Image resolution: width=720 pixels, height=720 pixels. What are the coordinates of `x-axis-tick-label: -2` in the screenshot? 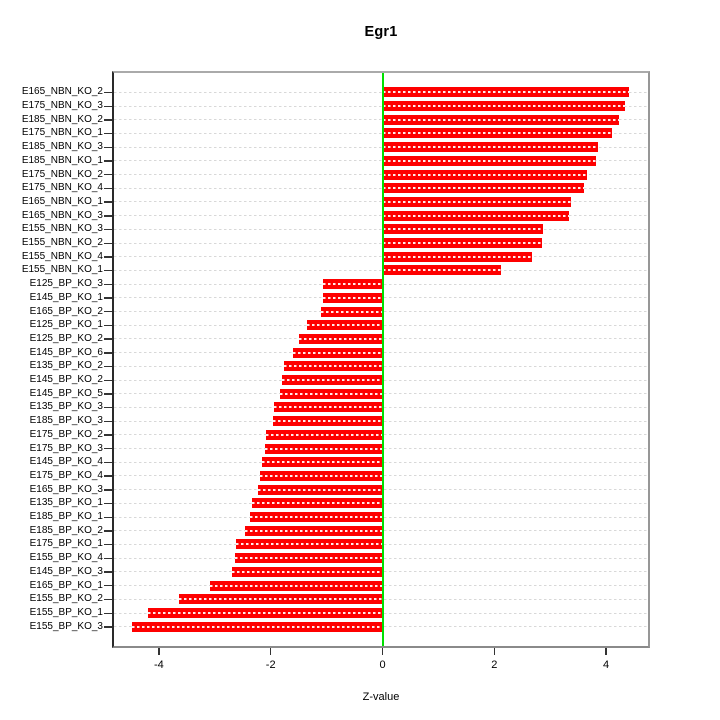 It's located at (270, 665).